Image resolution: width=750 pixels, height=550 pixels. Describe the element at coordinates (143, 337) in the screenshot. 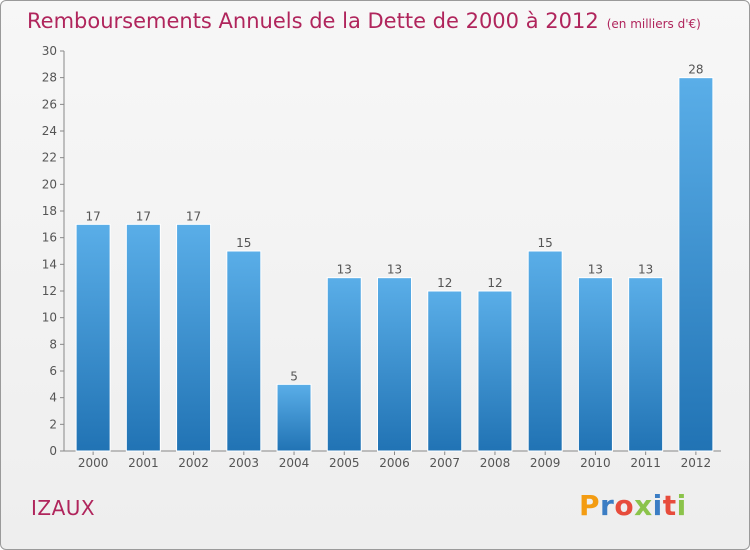

I see `bar-2001` at that location.